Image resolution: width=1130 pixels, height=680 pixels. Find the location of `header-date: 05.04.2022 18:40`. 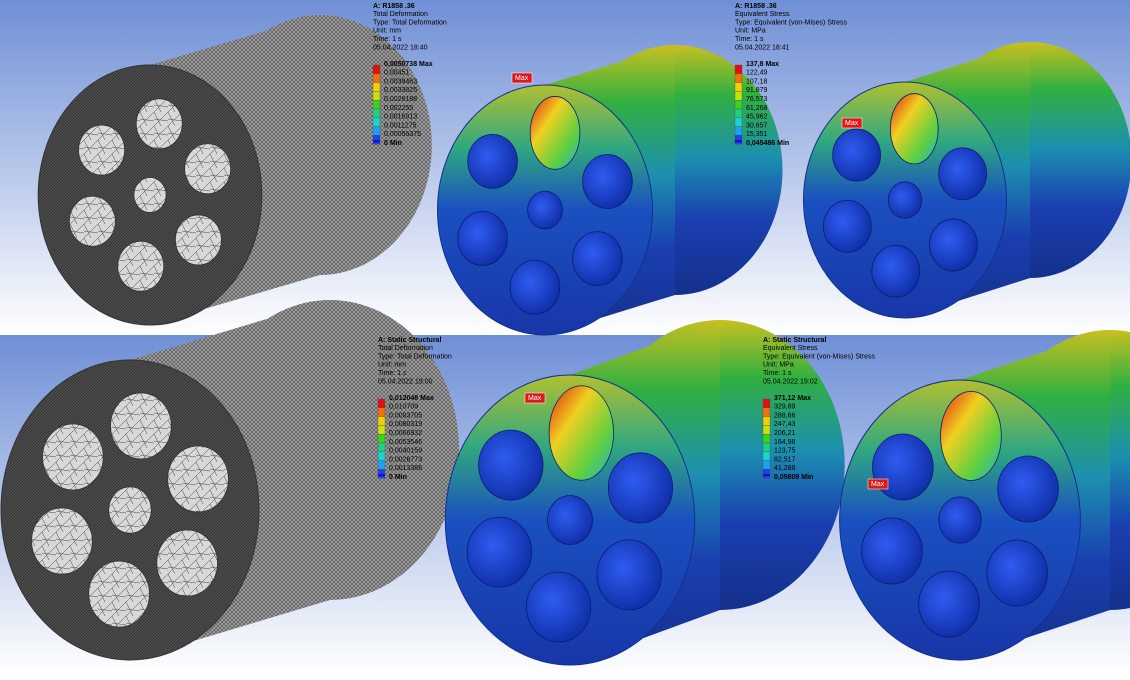

header-date: 05.04.2022 18:40 is located at coordinates (400, 47).